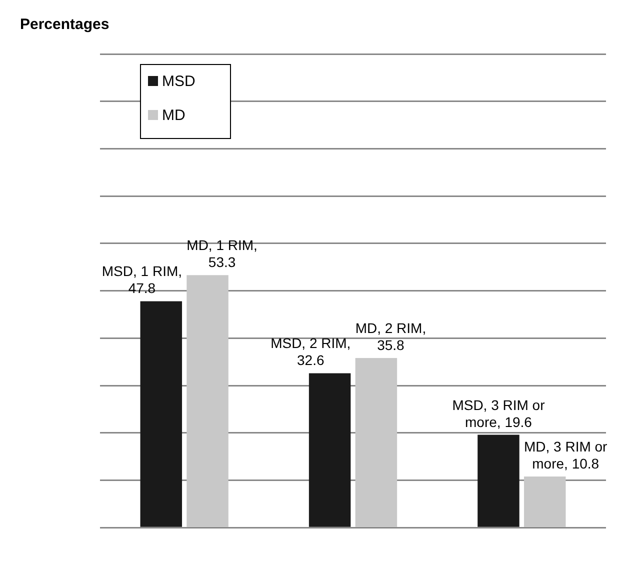 This screenshot has width=631, height=564. Describe the element at coordinates (222, 253) in the screenshot. I see `data-label: MD, 1 RIM, 53.3` at that location.